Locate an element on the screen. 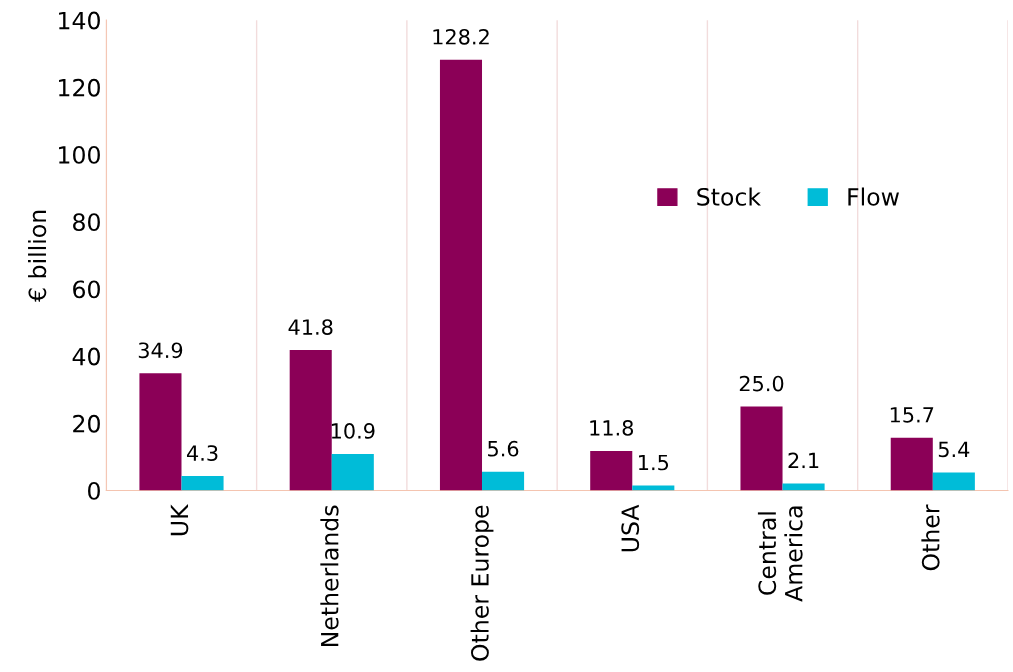  data-label: 4.3 is located at coordinates (202, 453).